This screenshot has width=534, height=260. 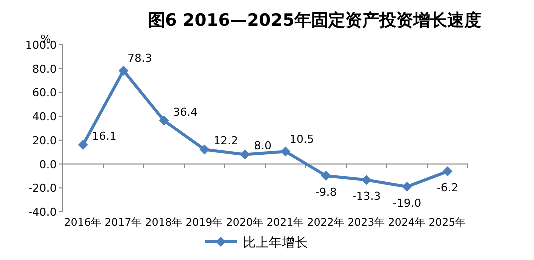 What do you see at coordinates (407, 203) in the screenshot?
I see `data-label: -19.0` at bounding box center [407, 203].